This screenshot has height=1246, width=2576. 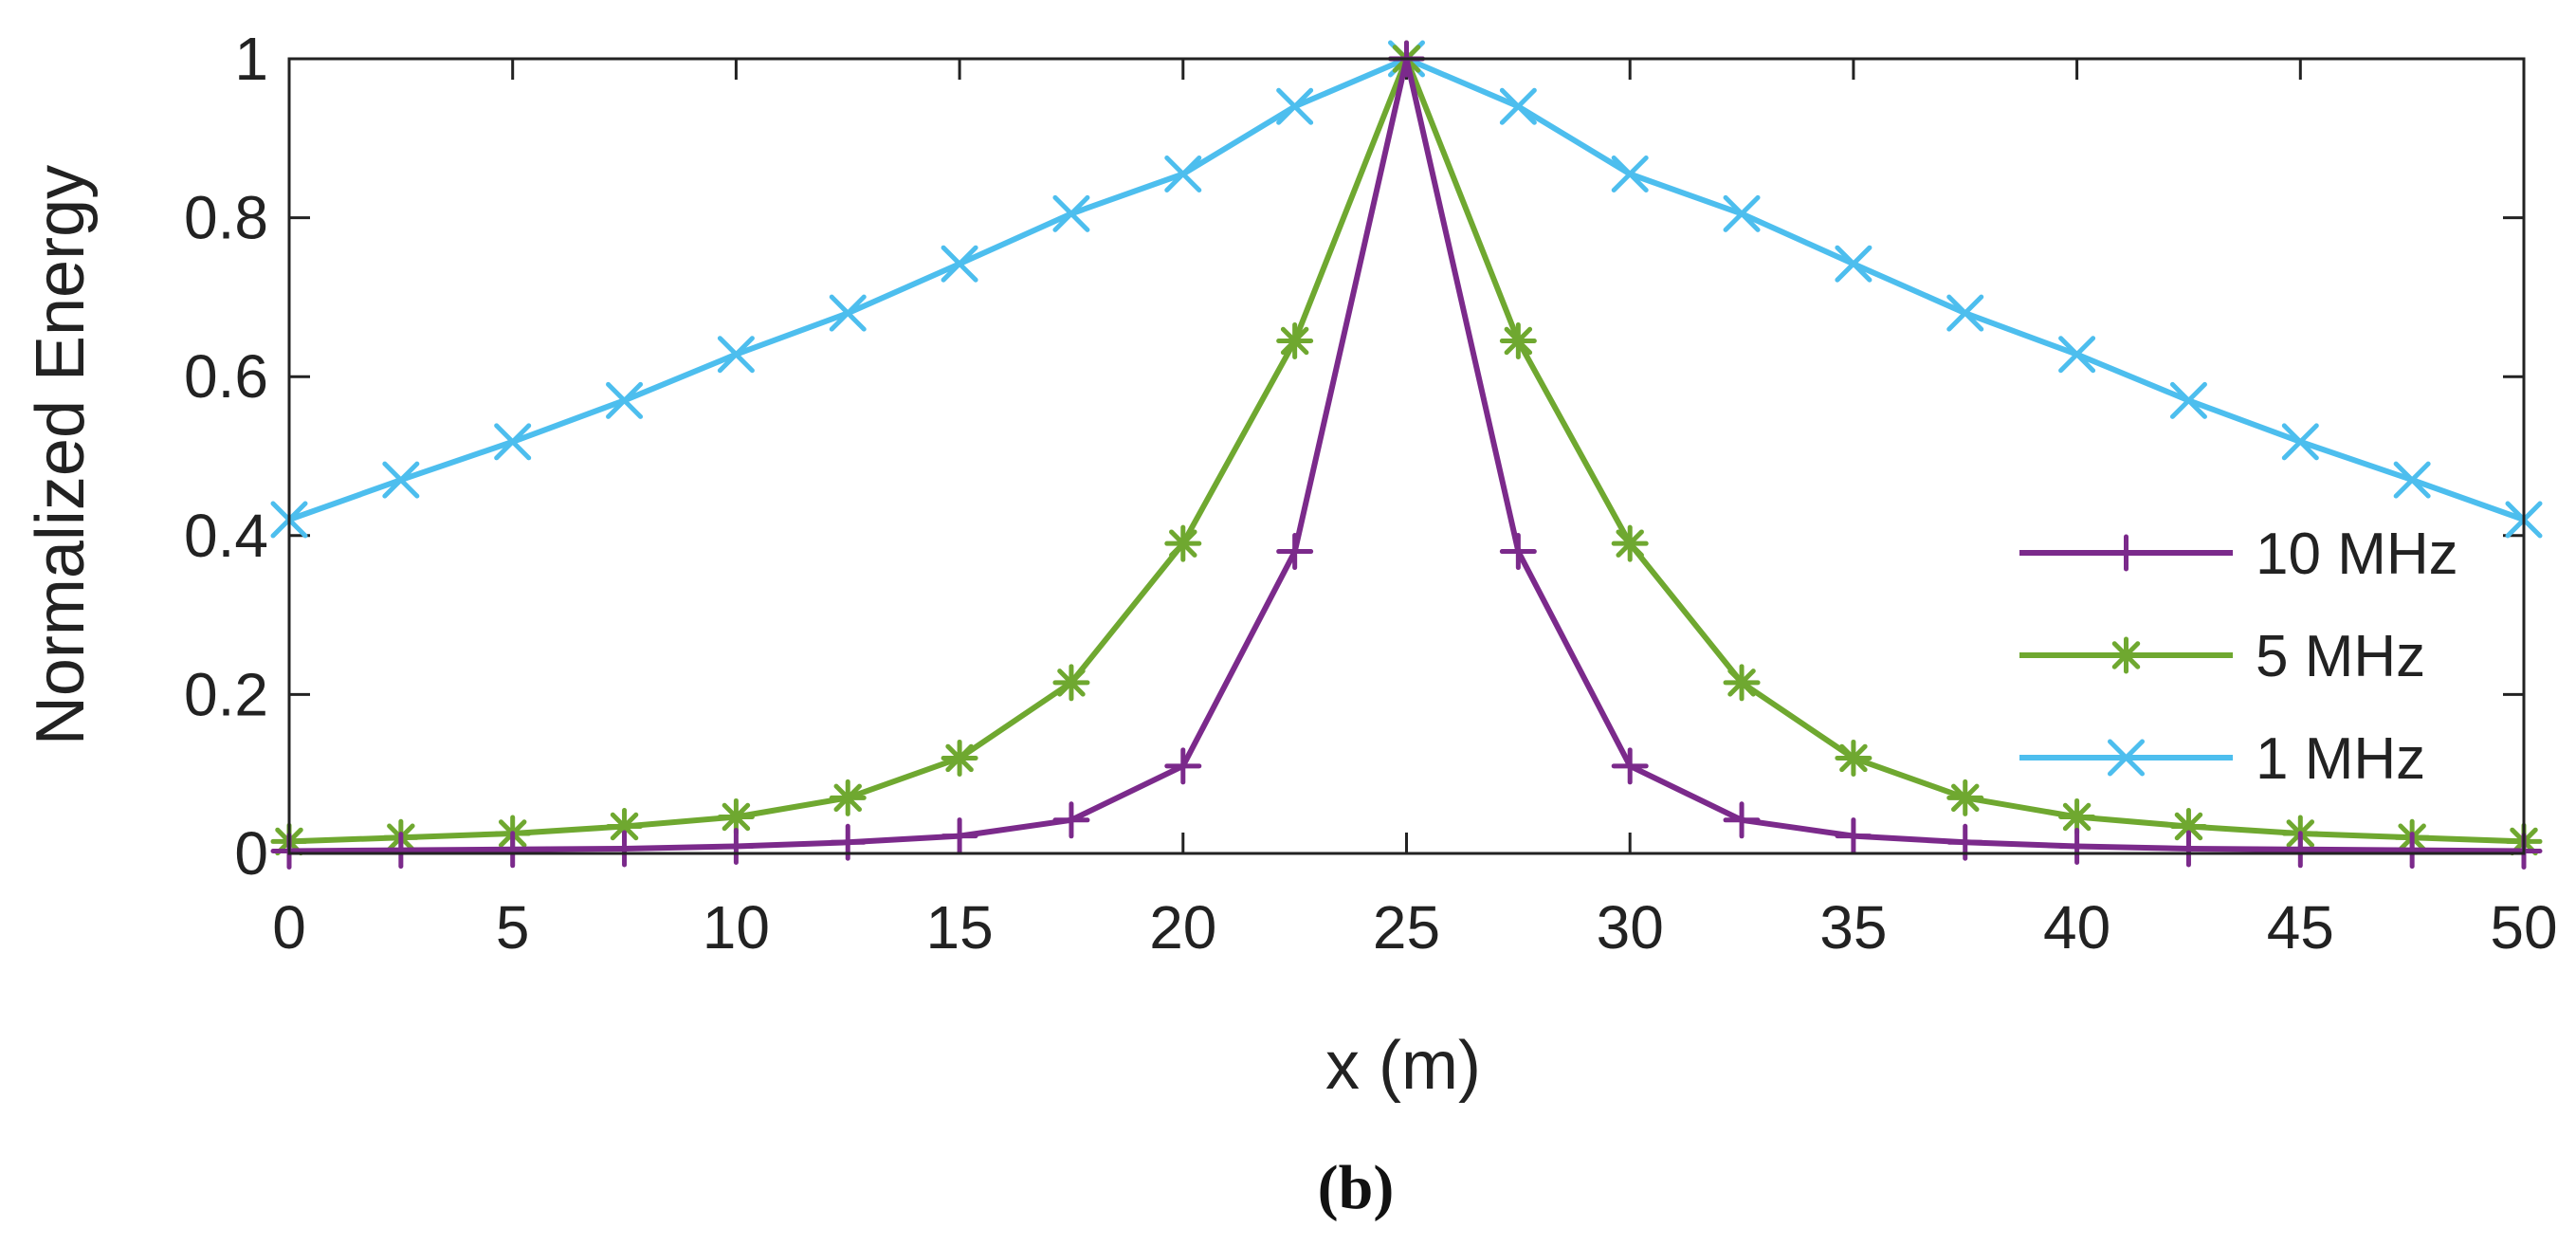 What do you see at coordinates (1630, 927) in the screenshot?
I see `x-tick-label: 30` at bounding box center [1630, 927].